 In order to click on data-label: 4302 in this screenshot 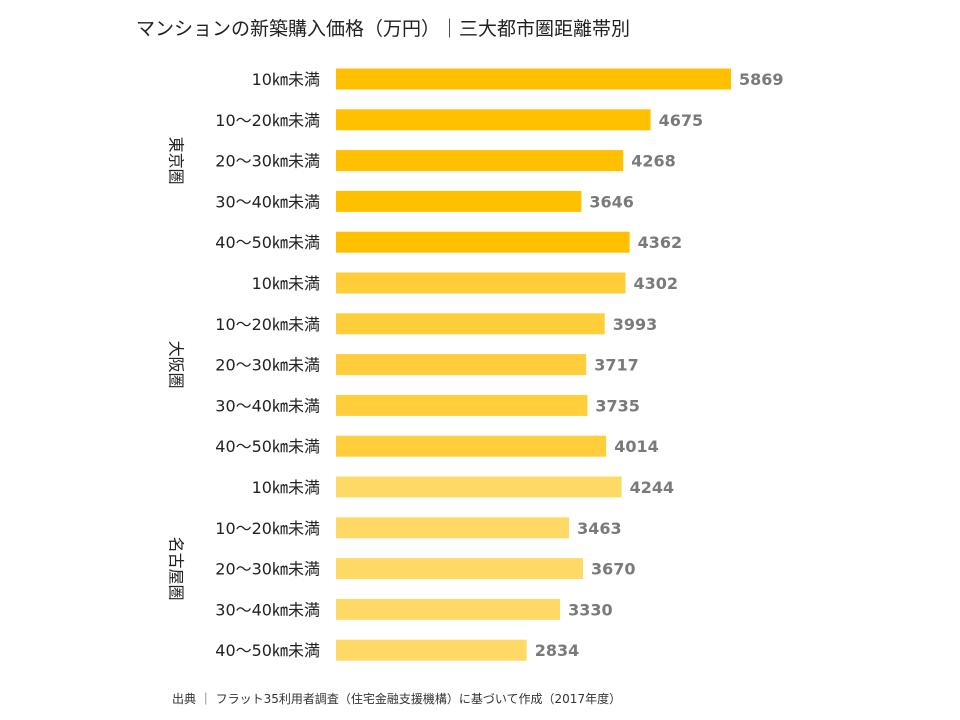, I will do `click(656, 283)`.